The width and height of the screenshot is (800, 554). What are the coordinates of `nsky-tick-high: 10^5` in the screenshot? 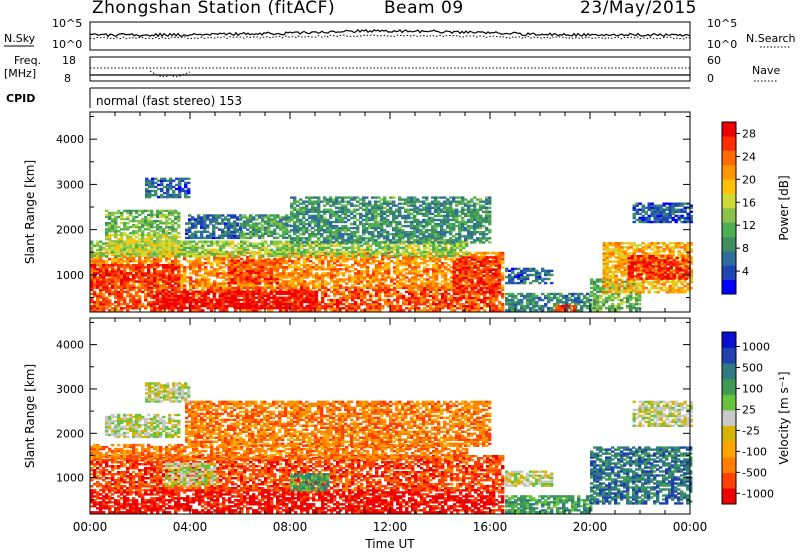 It's located at (67, 23).